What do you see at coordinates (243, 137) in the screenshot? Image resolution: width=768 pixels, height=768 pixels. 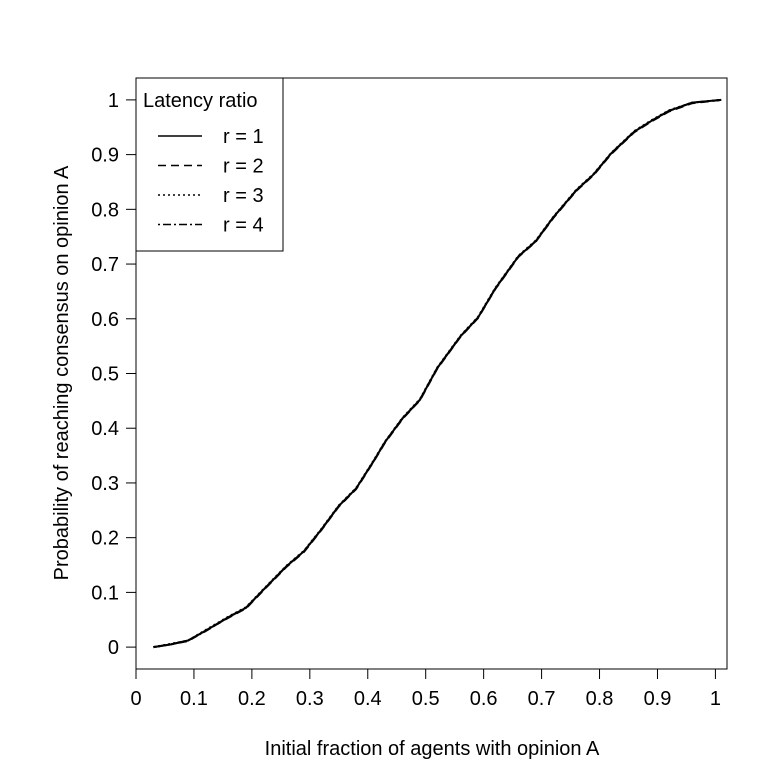 I see `legend-label: r = 1` at bounding box center [243, 137].